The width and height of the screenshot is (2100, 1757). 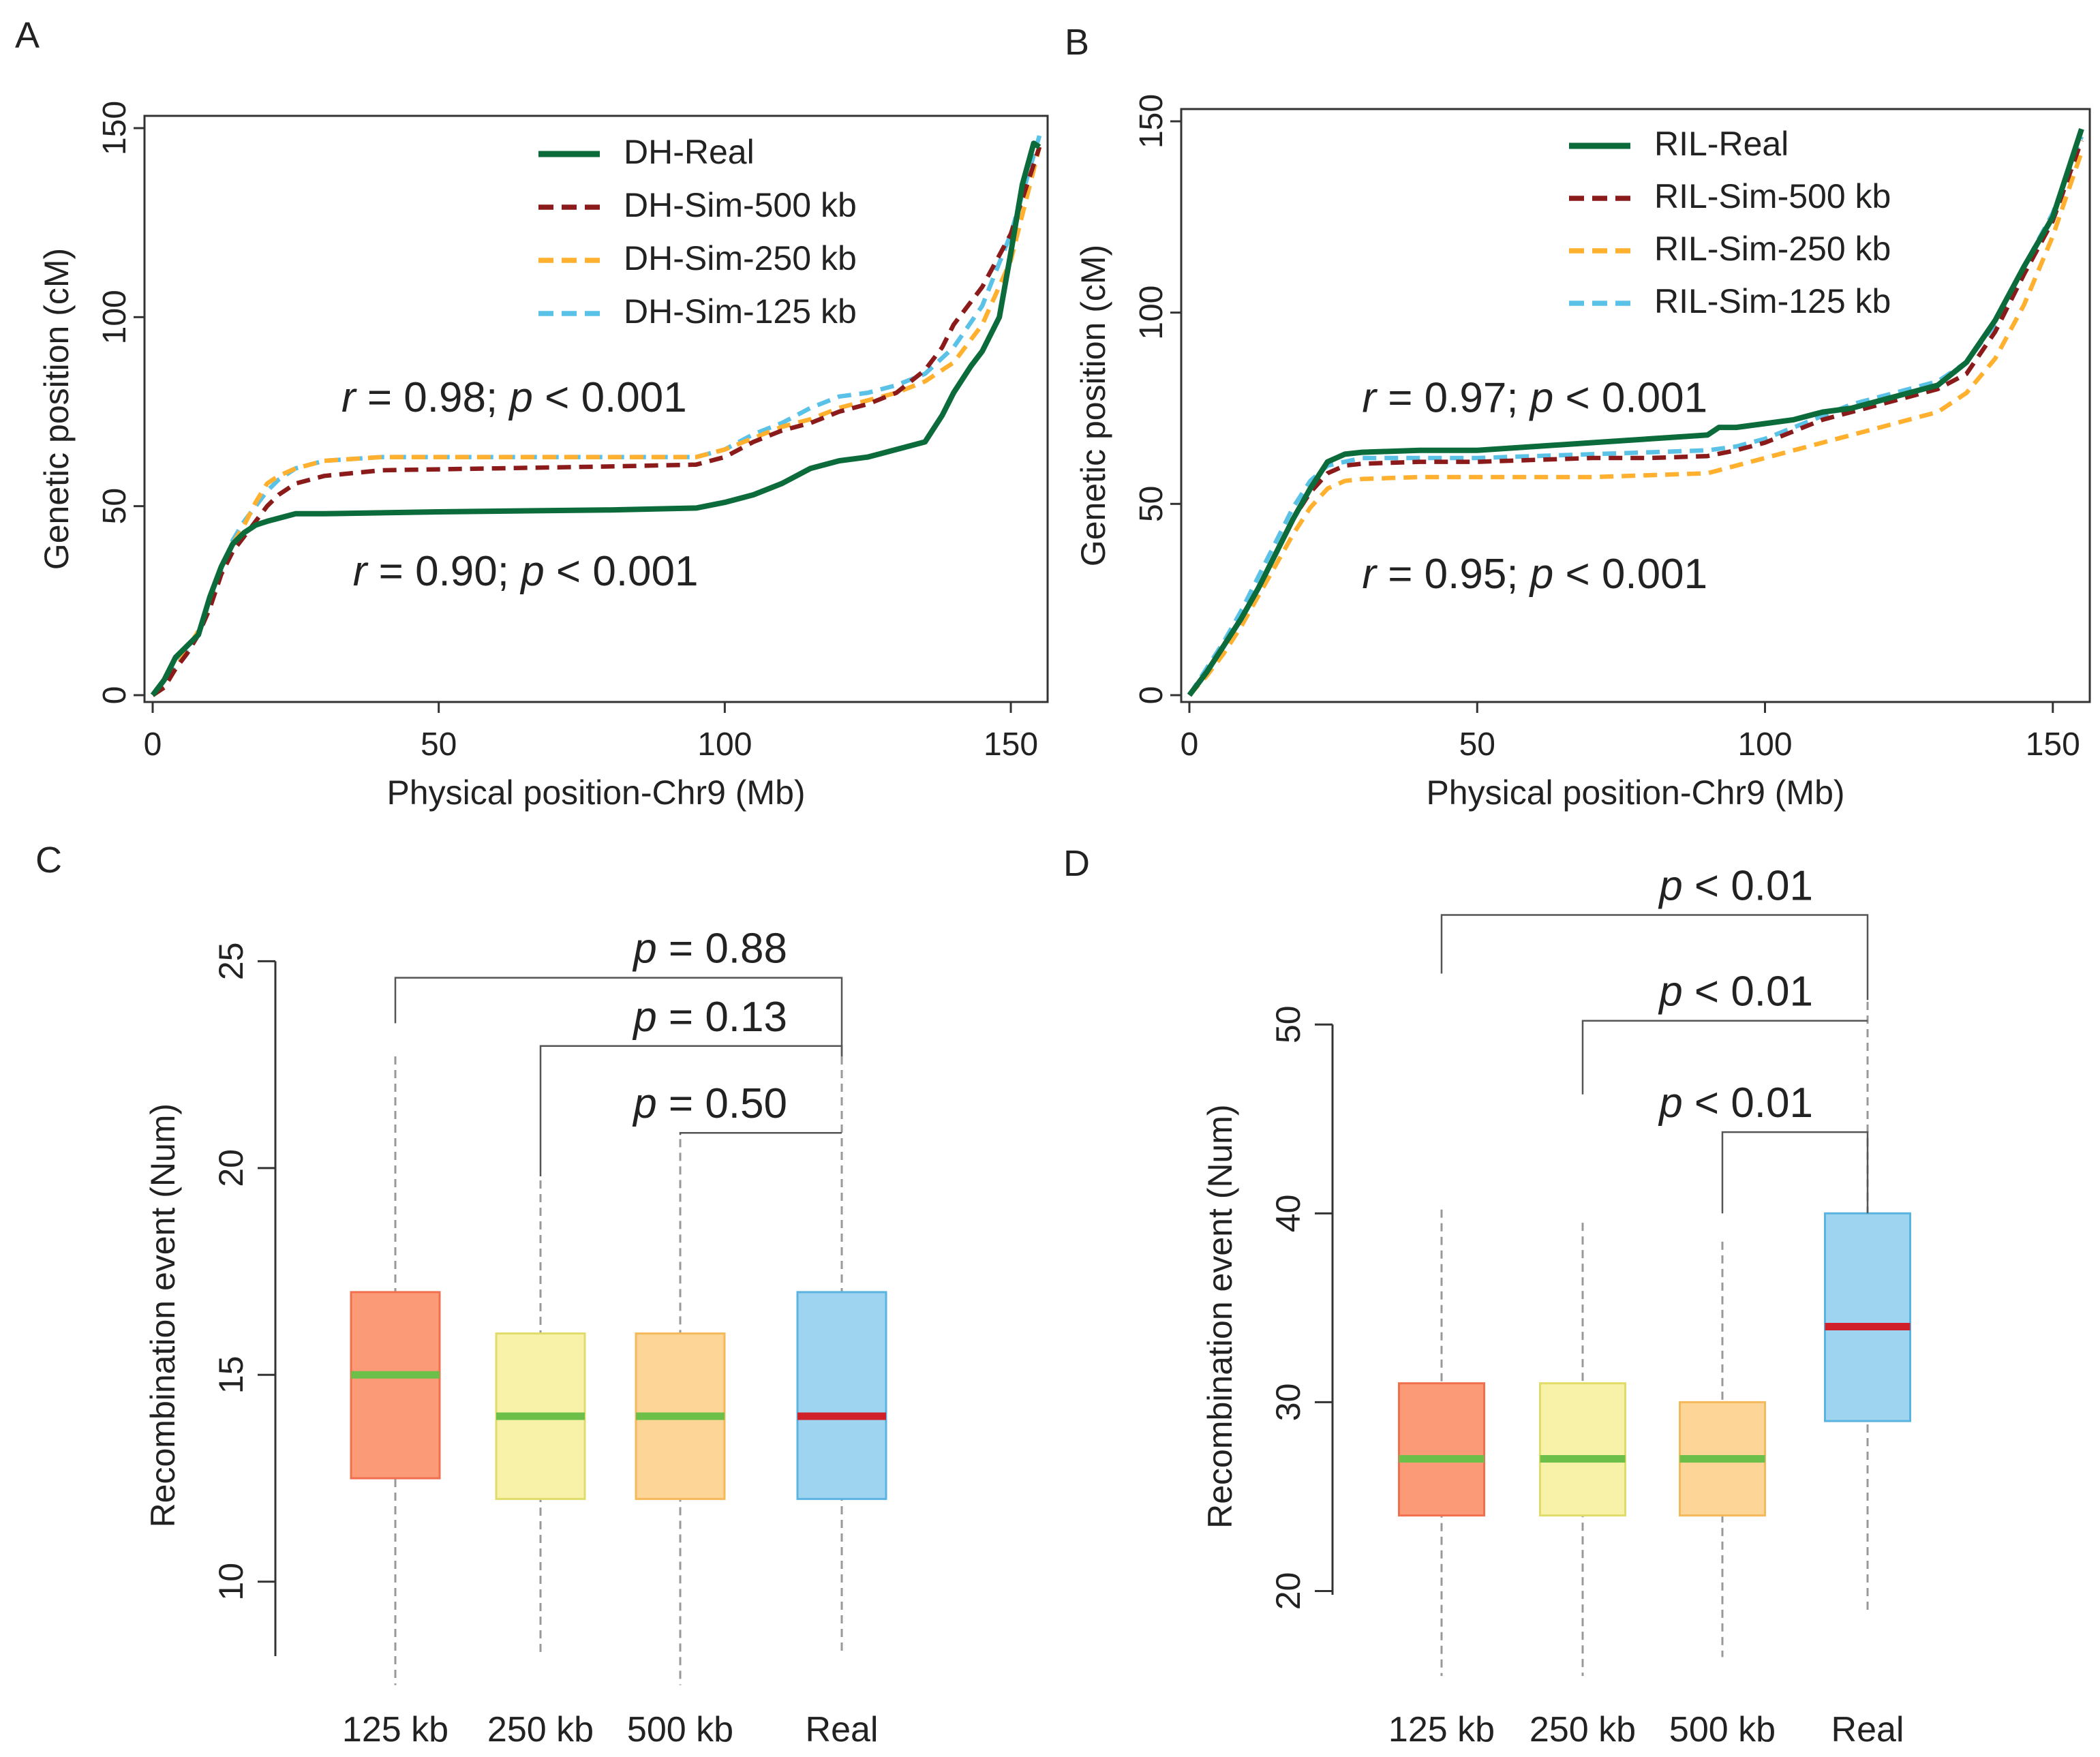 What do you see at coordinates (1288, 1214) in the screenshot?
I see `y-tick-label: 40` at bounding box center [1288, 1214].